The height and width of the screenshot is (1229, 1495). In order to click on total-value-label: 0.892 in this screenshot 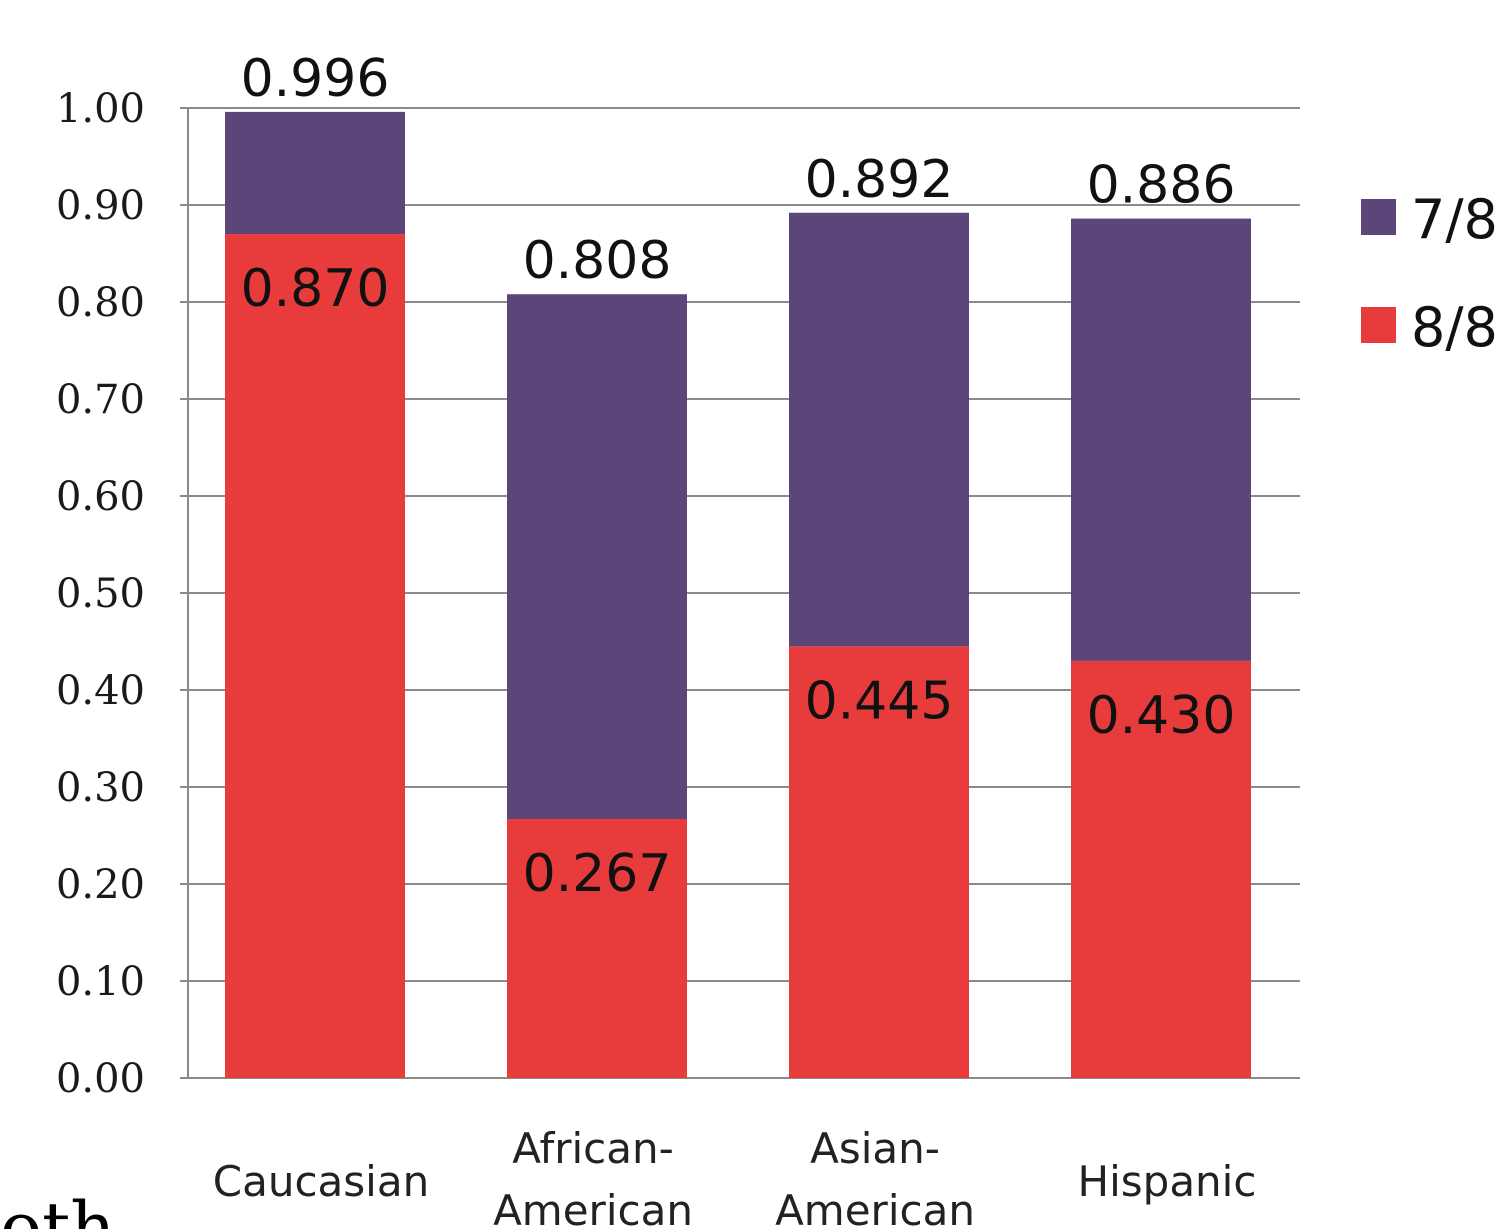, I will do `click(879, 180)`.